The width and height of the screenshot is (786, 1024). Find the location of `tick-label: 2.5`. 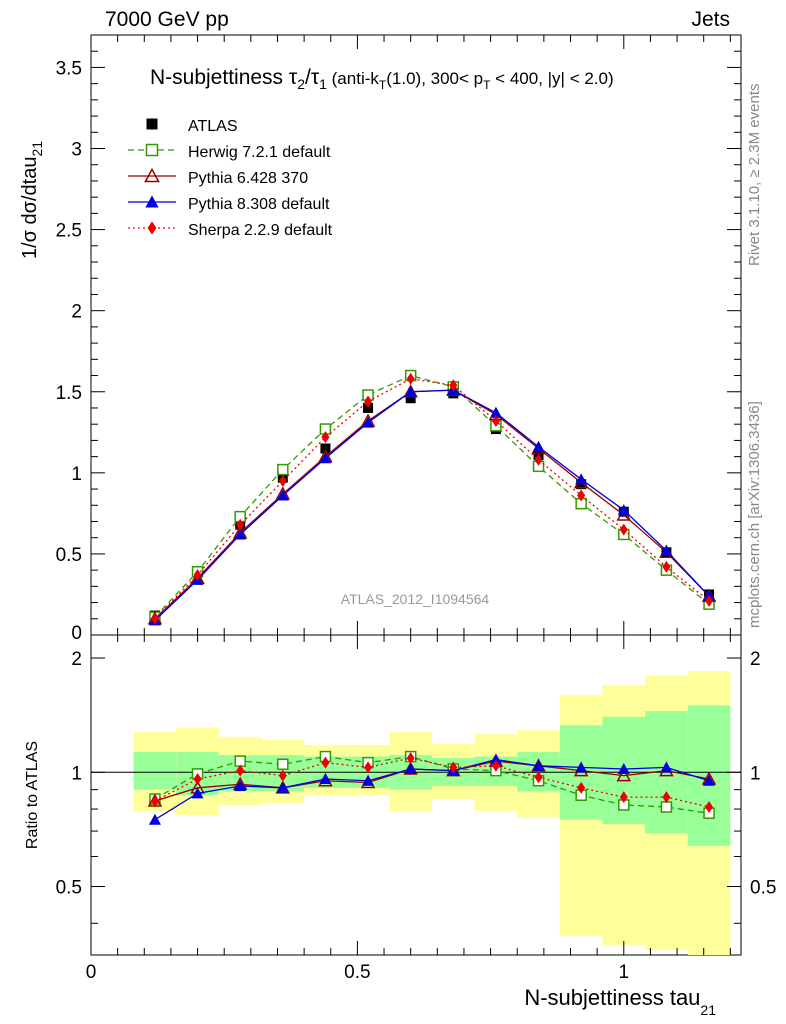

tick-label: 2.5 is located at coordinates (69, 231).